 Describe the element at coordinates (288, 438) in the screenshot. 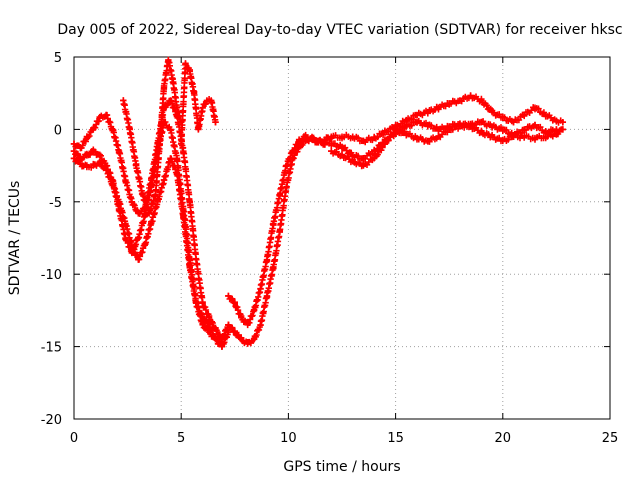

I see `x-tick-label: 10` at that location.